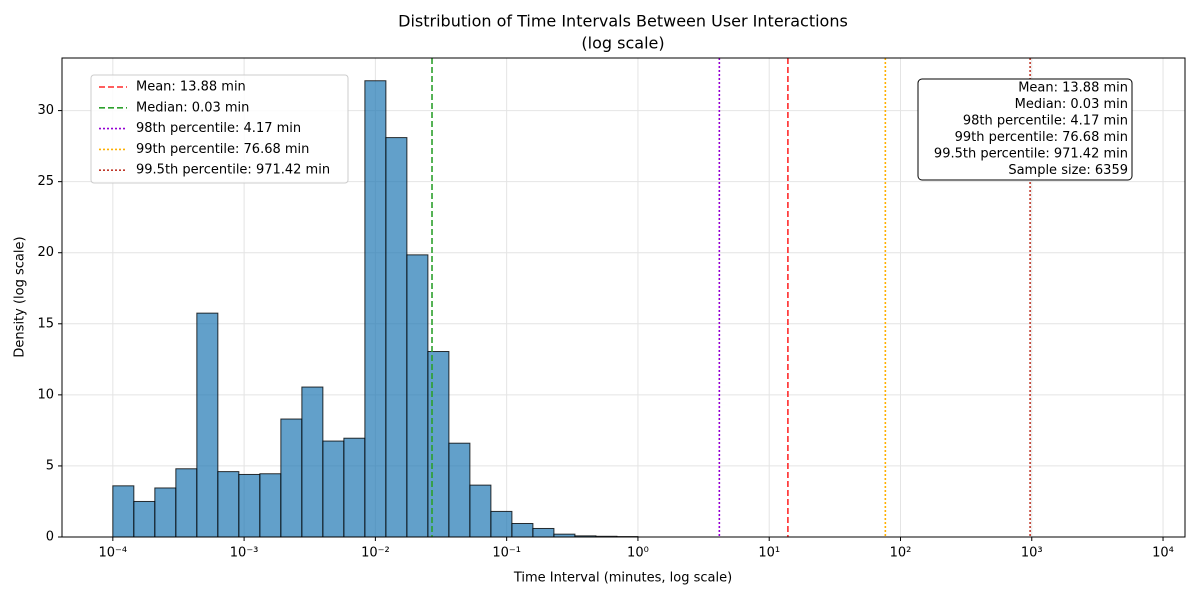  Describe the element at coordinates (1045, 121) in the screenshot. I see `stats-line: 98th percentile: 4.17 min` at that location.